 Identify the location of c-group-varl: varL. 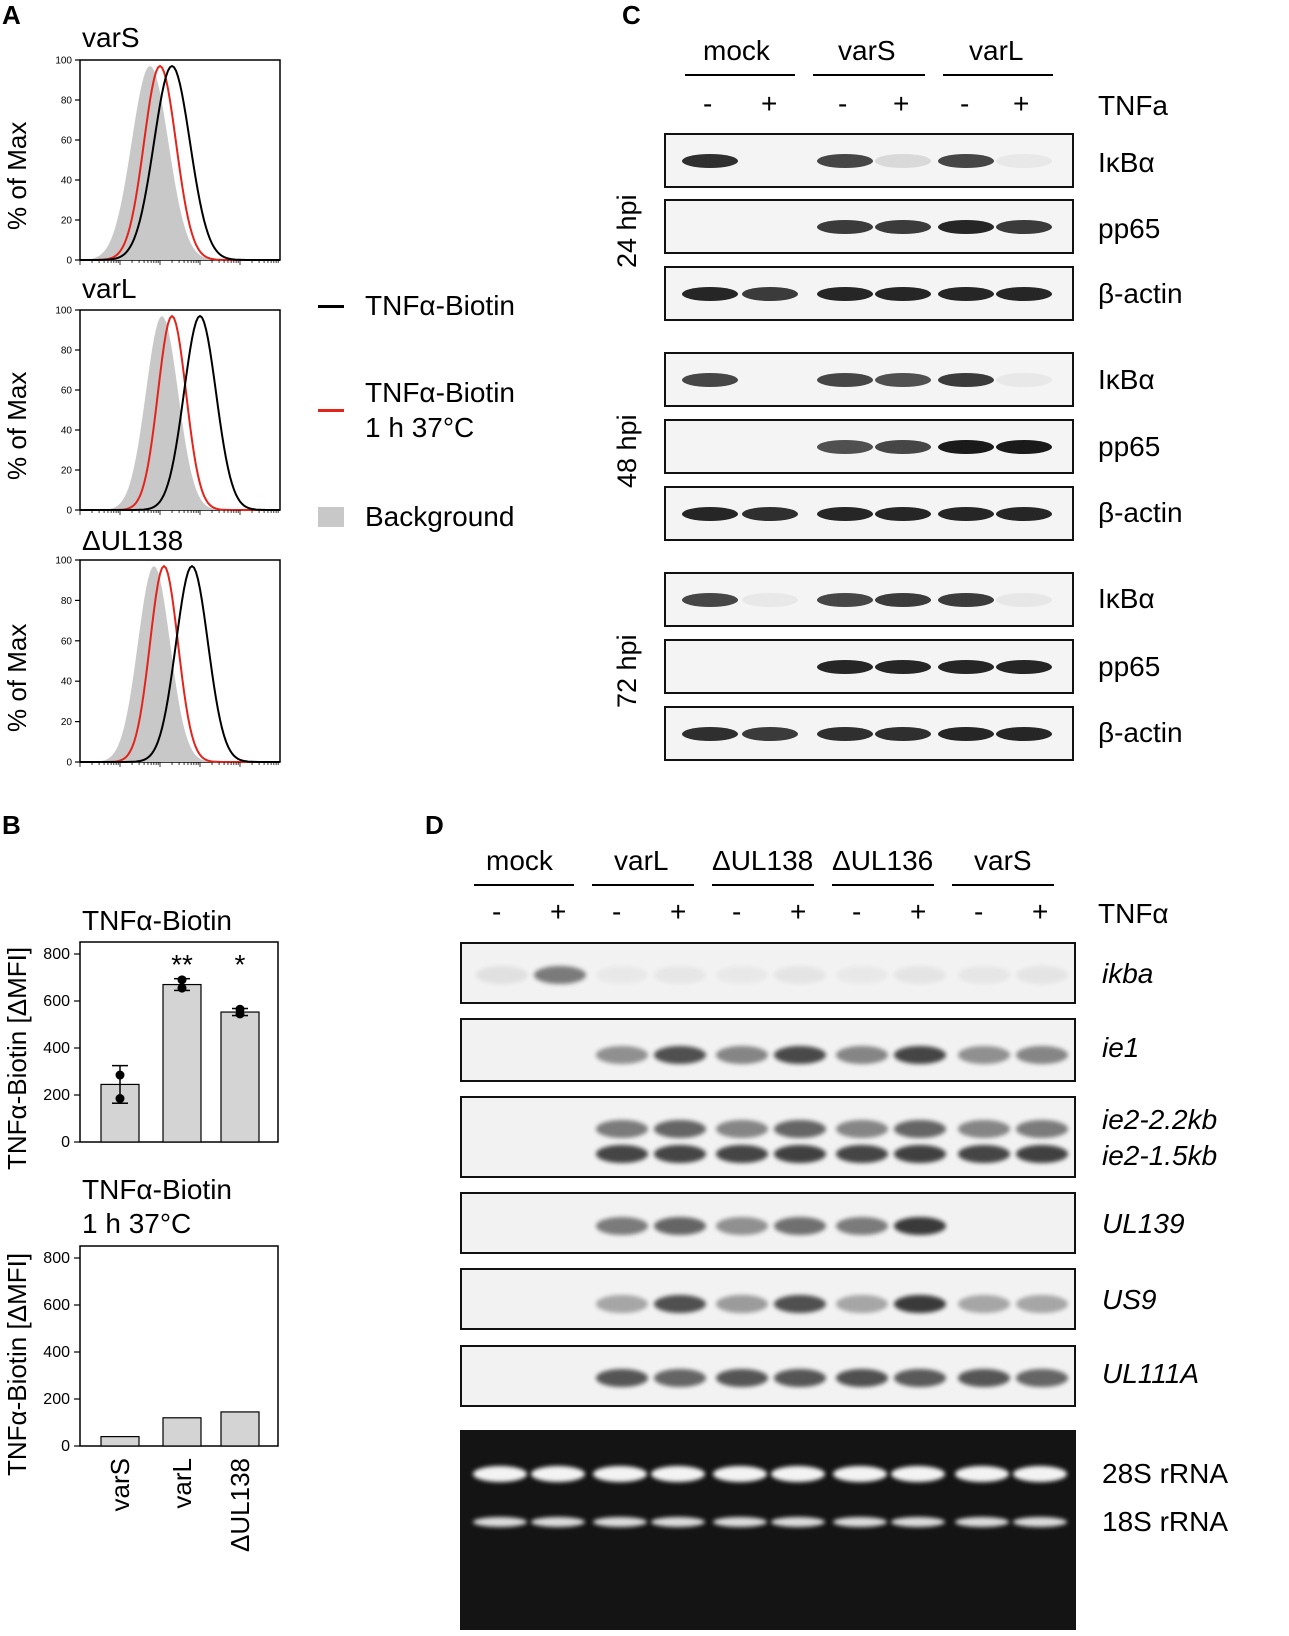
(996, 50).